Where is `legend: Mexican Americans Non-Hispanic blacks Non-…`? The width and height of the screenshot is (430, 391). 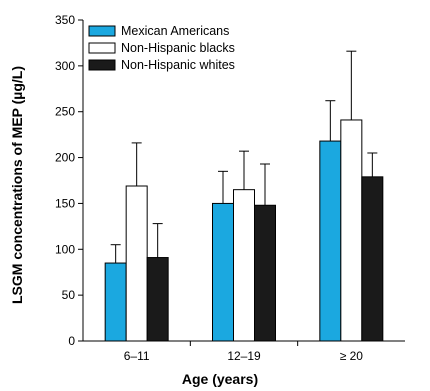 legend: Mexican Americans Non-Hispanic blacks Non-… is located at coordinates (161, 48).